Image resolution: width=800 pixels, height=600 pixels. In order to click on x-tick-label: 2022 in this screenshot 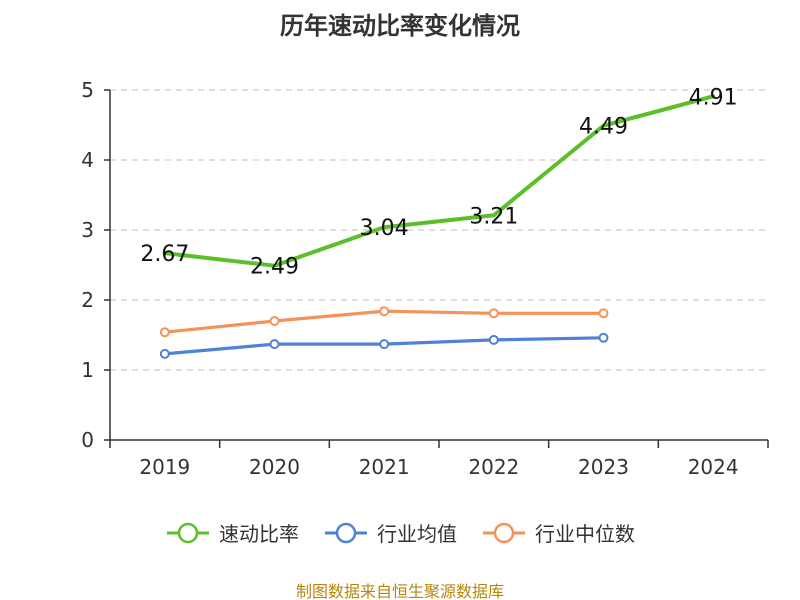, I will do `click(493, 467)`.